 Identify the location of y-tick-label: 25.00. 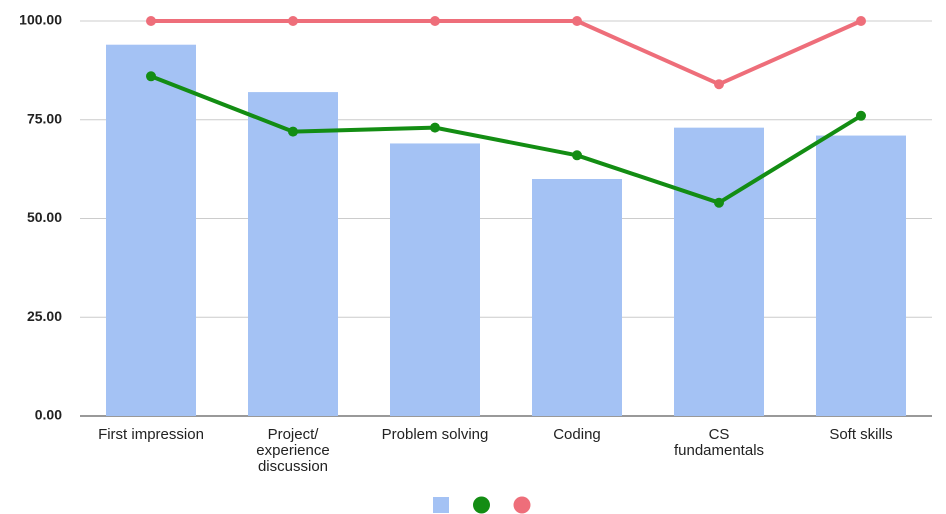
(44, 316).